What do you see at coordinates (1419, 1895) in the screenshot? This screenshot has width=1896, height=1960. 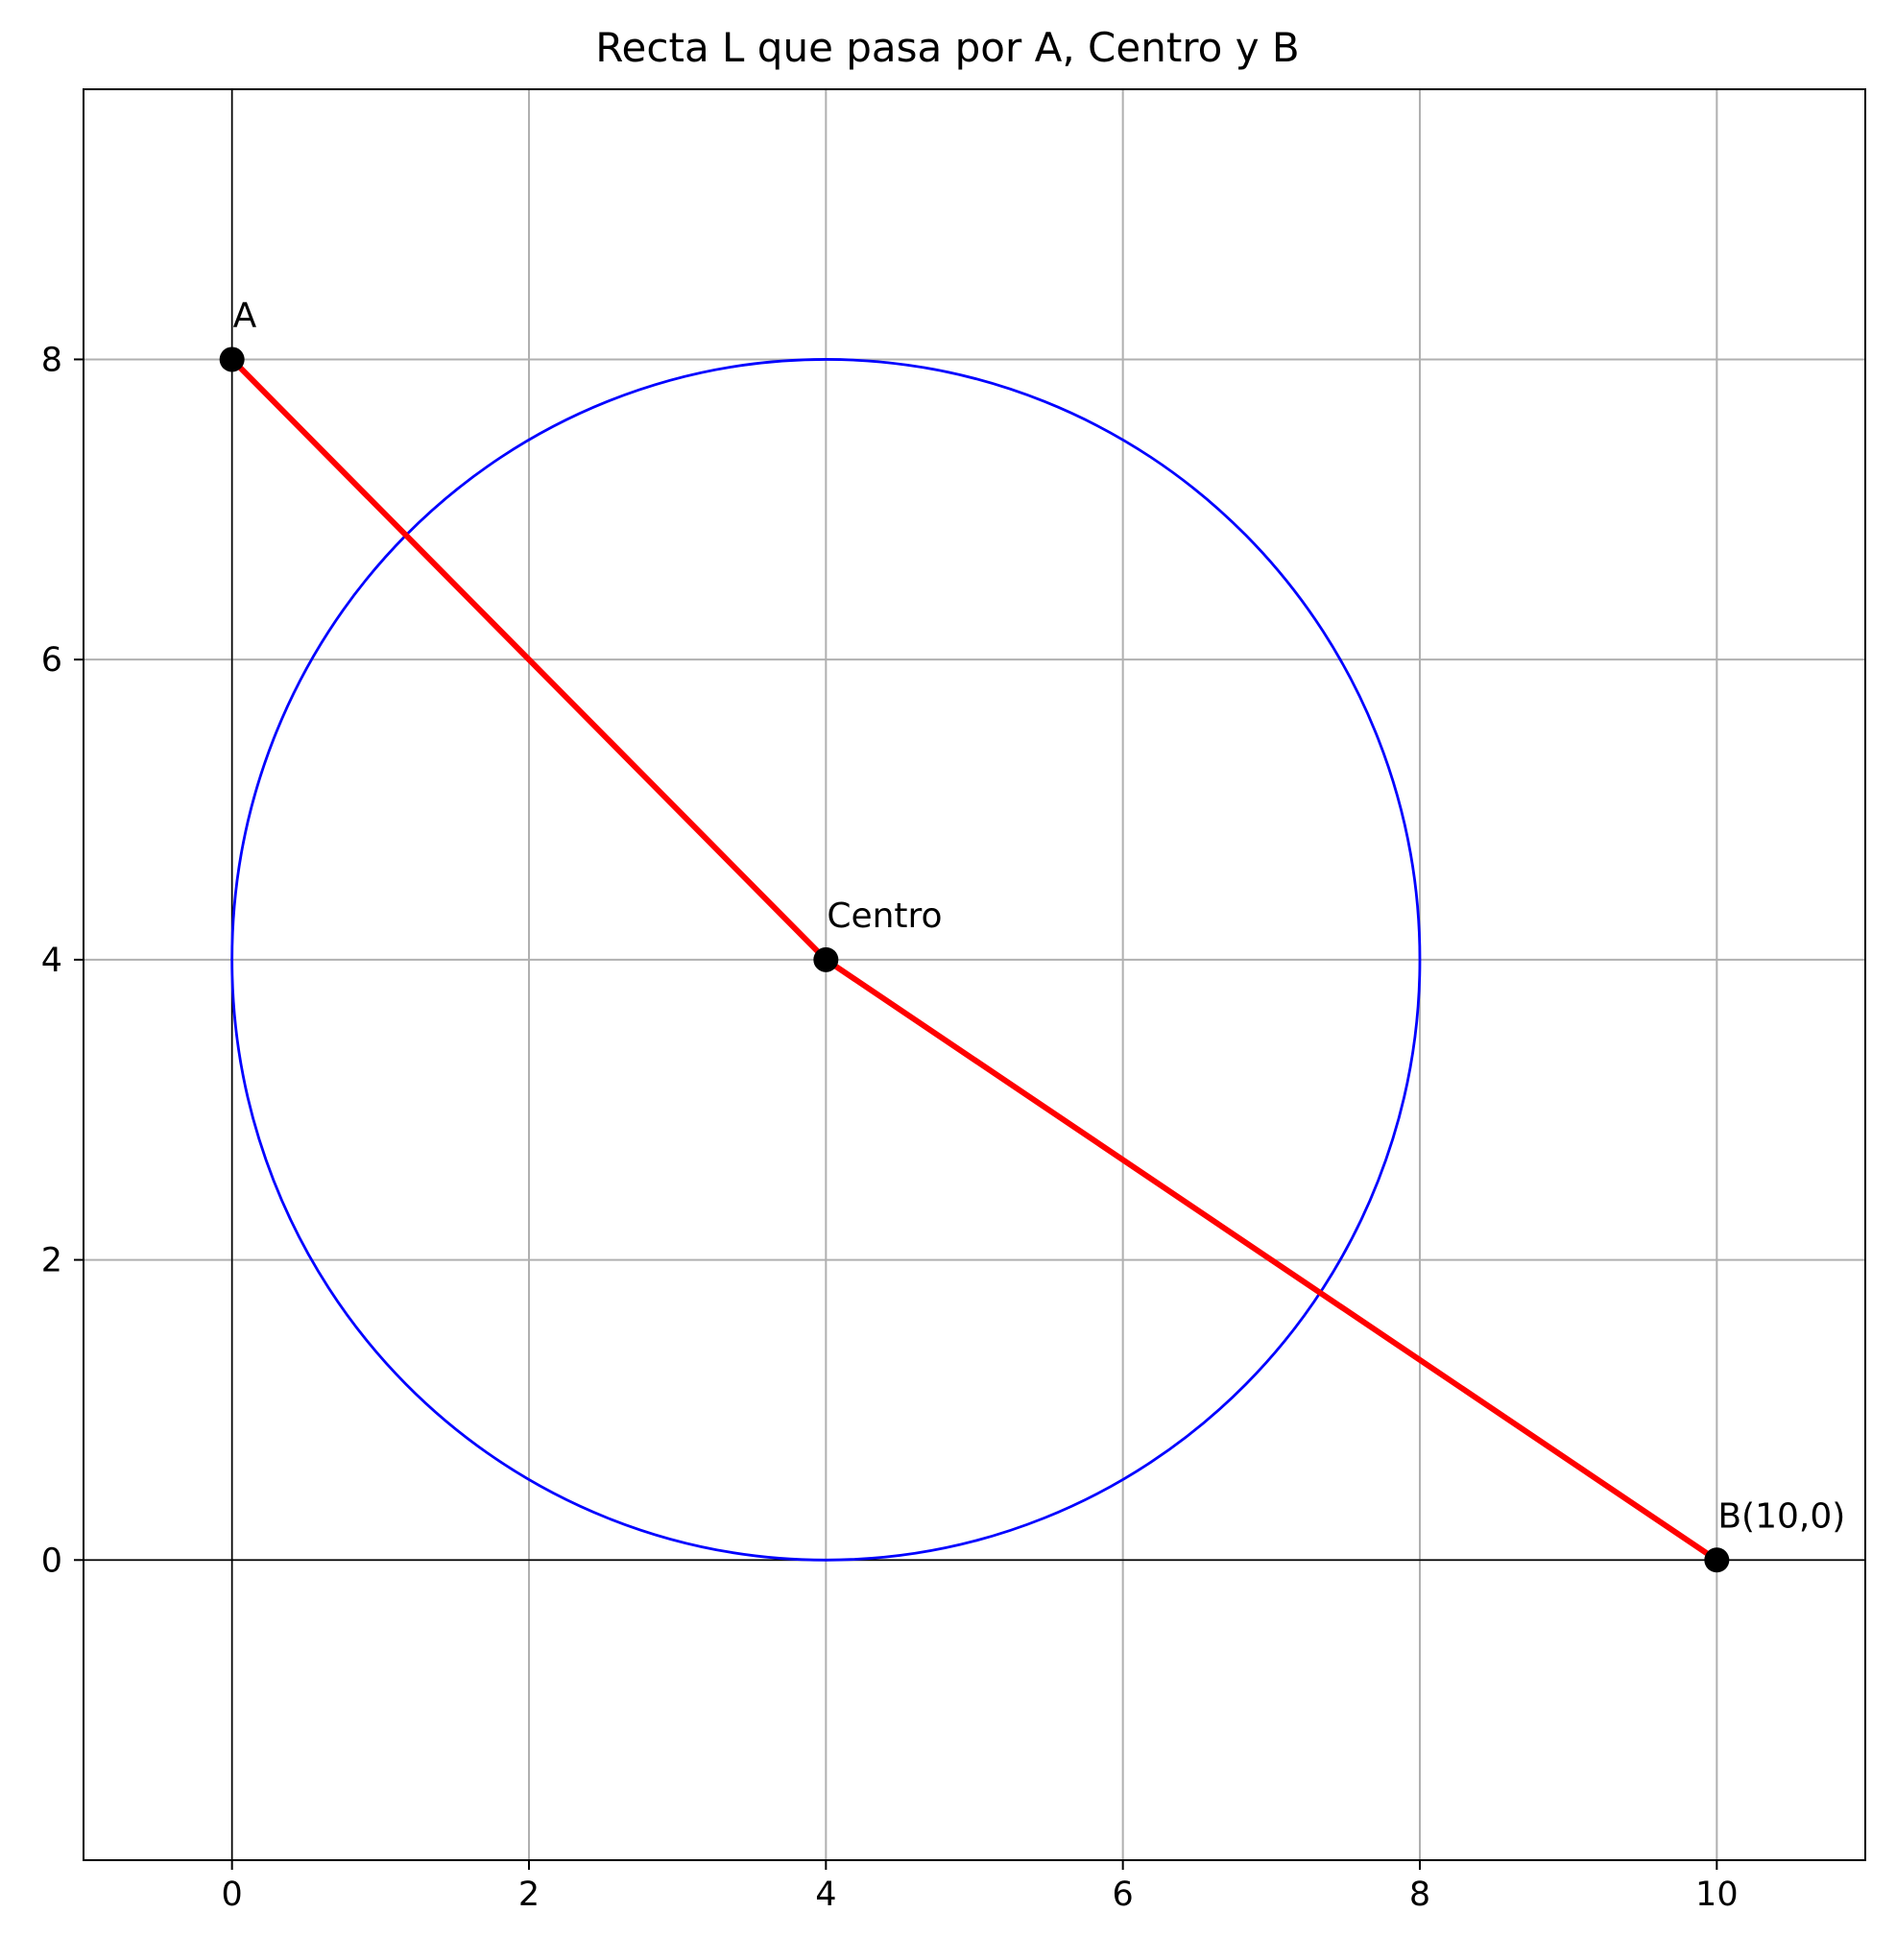 I see `x-tick-label: 8` at bounding box center [1419, 1895].